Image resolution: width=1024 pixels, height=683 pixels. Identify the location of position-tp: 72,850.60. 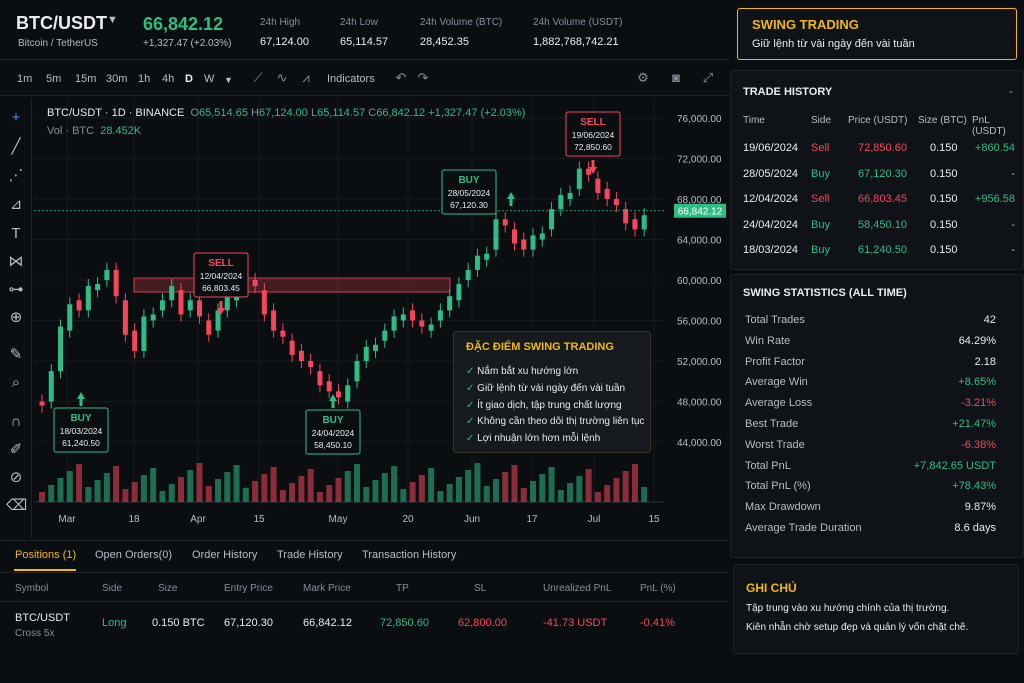
(404, 623).